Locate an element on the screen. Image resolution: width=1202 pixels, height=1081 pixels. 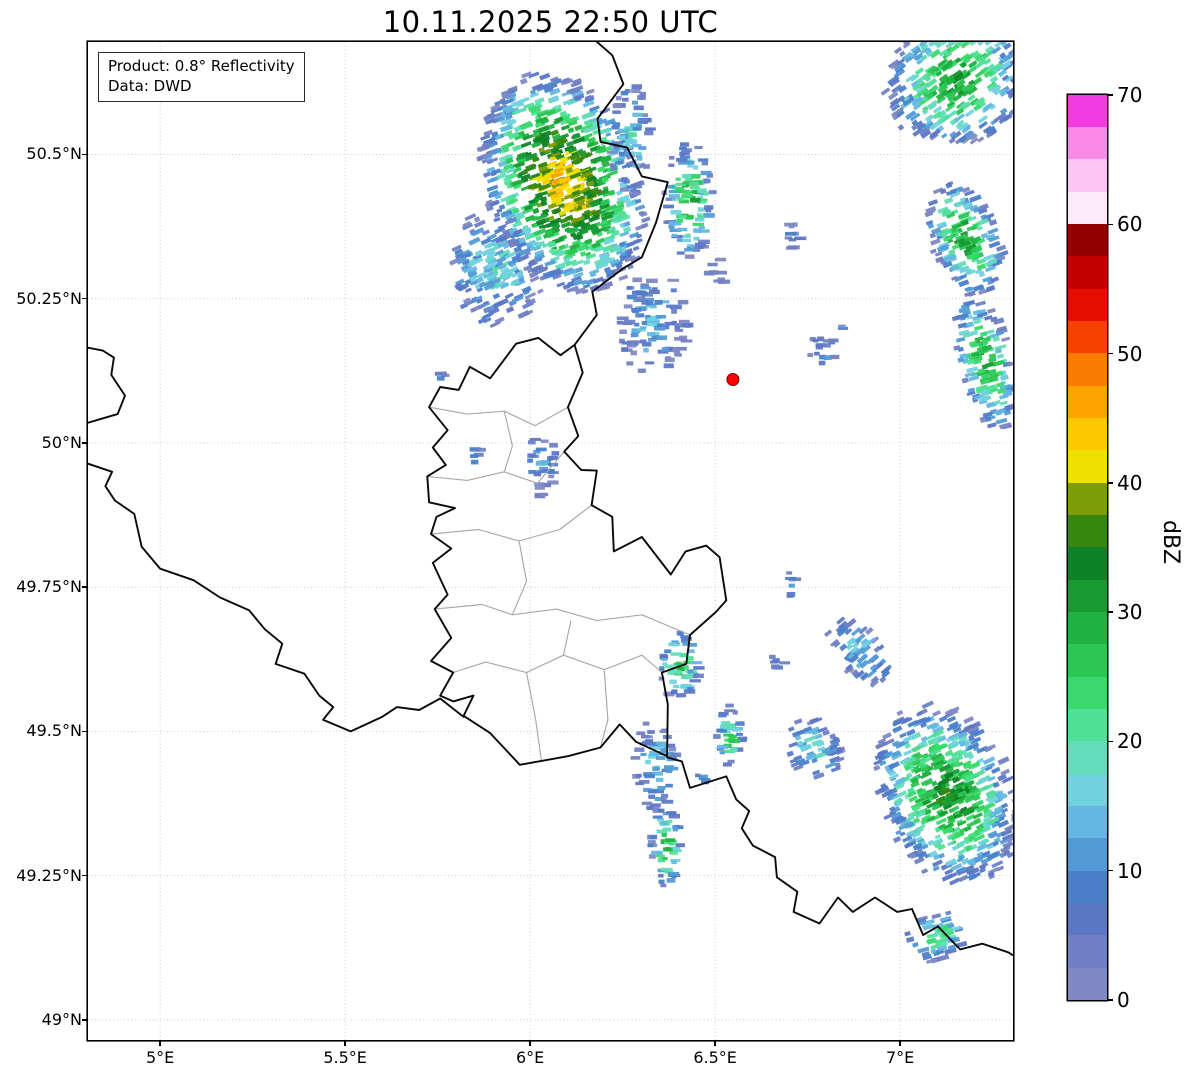
colorbar-tick-label: 60 is located at coordinates (1130, 224).